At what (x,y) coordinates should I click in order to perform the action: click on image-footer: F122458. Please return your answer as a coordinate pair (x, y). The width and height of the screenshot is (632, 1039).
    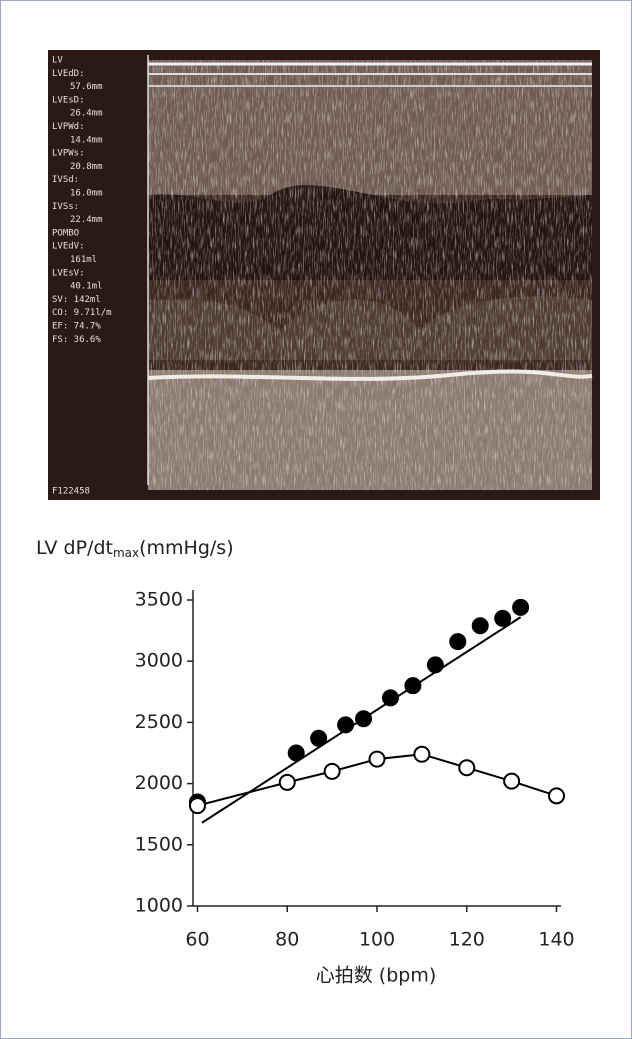
    Looking at the image, I should click on (71, 492).